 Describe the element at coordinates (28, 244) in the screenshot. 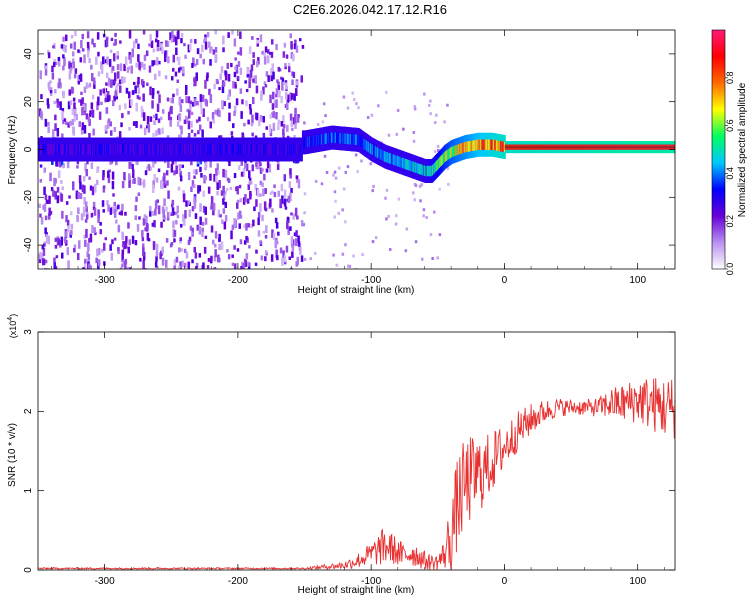

I see `spectrogram-y-tick-label: -40` at that location.